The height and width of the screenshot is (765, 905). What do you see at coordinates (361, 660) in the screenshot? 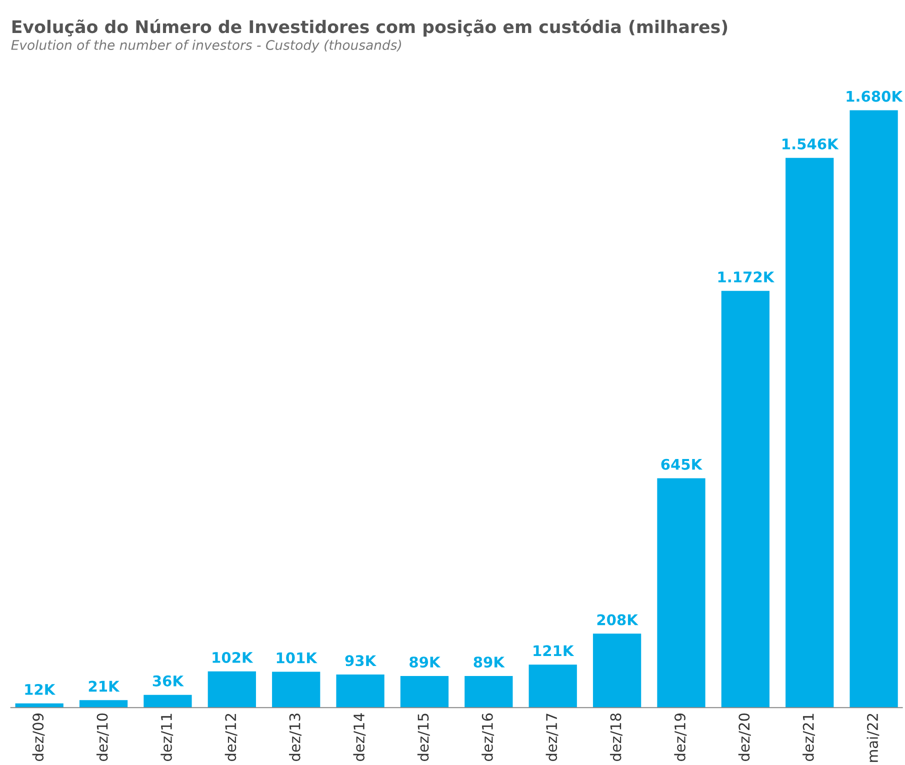
I see `data-label: 93K` at bounding box center [361, 660].